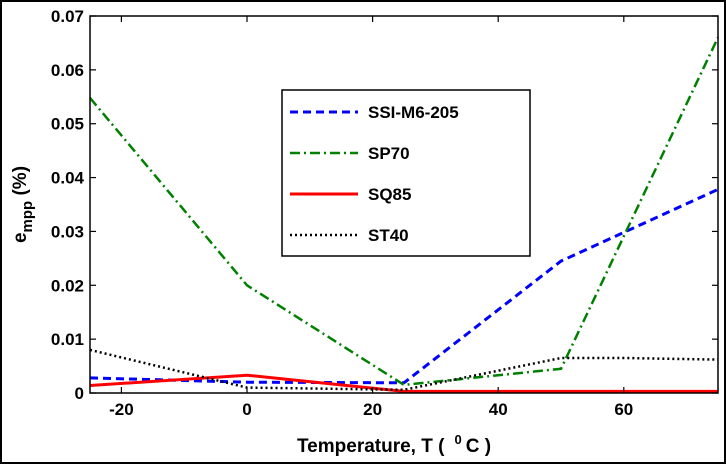 The height and width of the screenshot is (464, 726). I want to click on y-axis-title: empp (%), so click(23, 204).